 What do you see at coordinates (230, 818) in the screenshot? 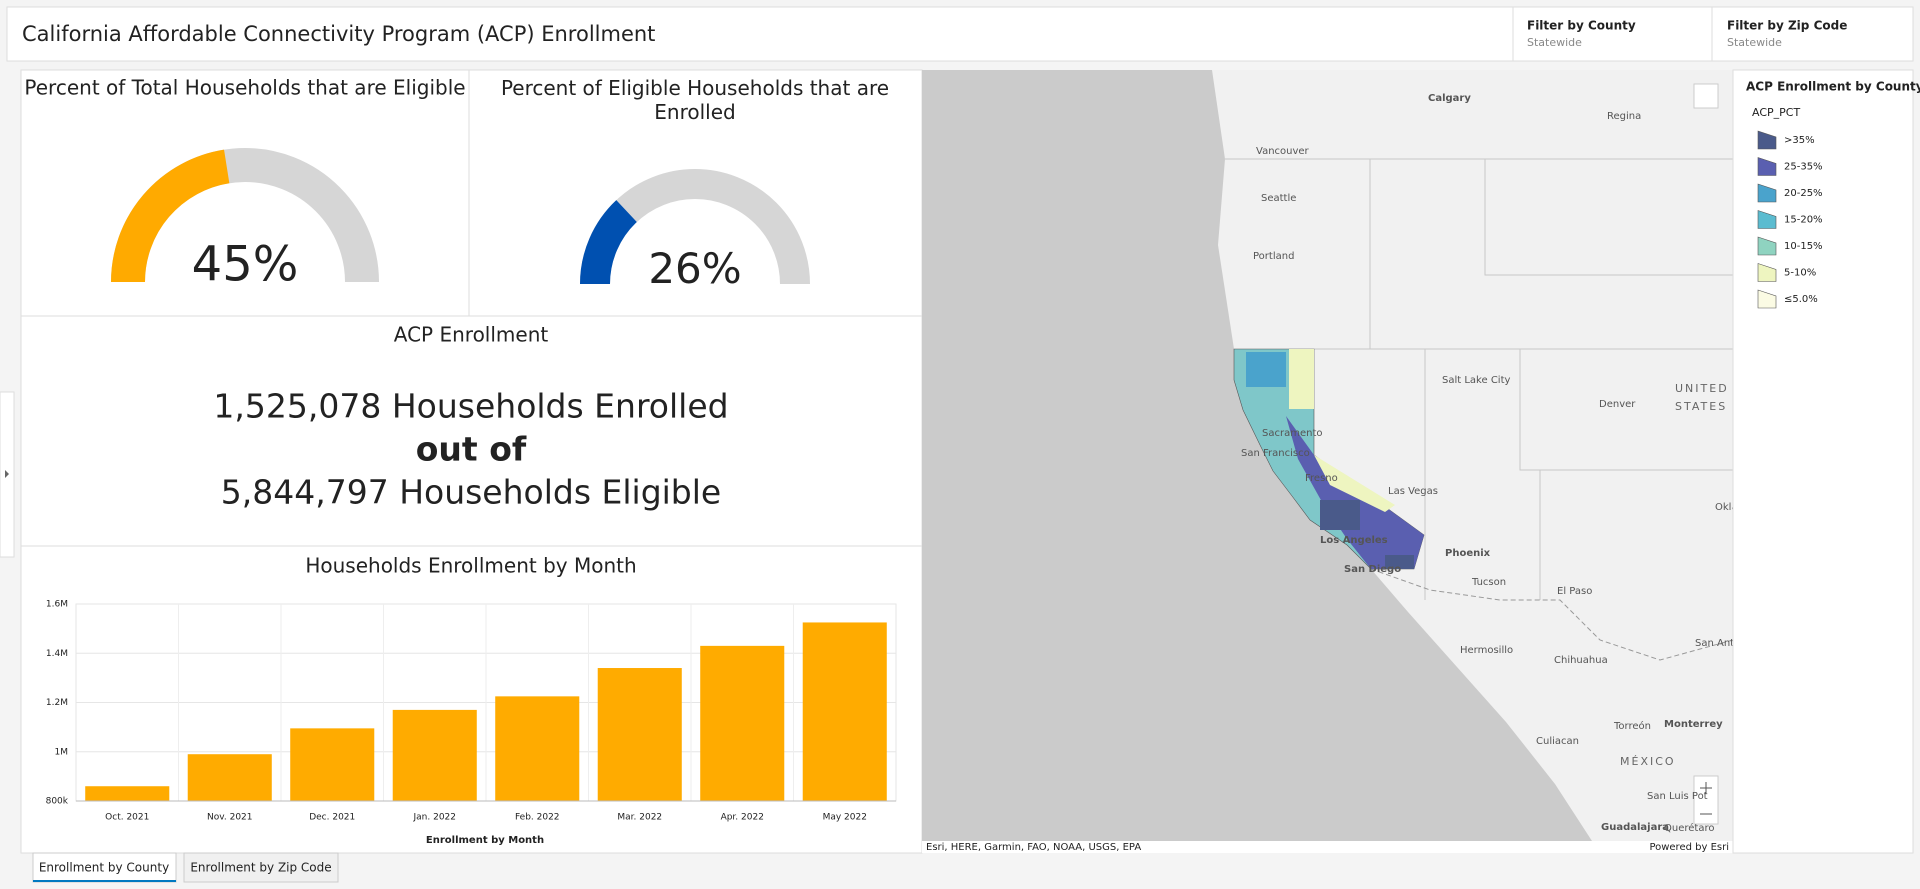
I see `x-tick-label: Nov. 2021` at bounding box center [230, 818].